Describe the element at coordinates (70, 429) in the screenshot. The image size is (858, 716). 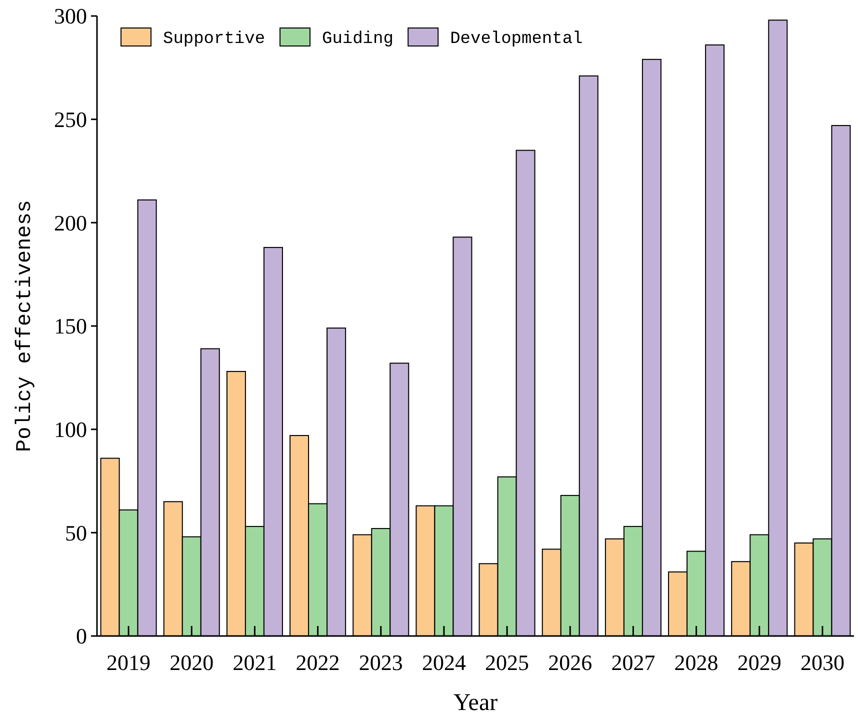
I see `y-tick-label: 100` at that location.